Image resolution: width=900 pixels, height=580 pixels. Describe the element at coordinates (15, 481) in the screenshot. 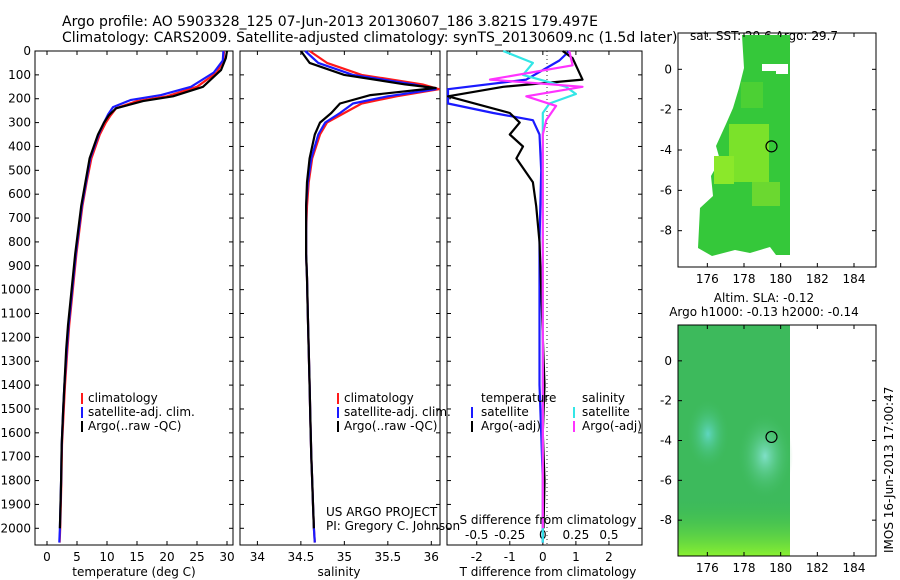

I see `depth-tick-label: 1800` at that location.